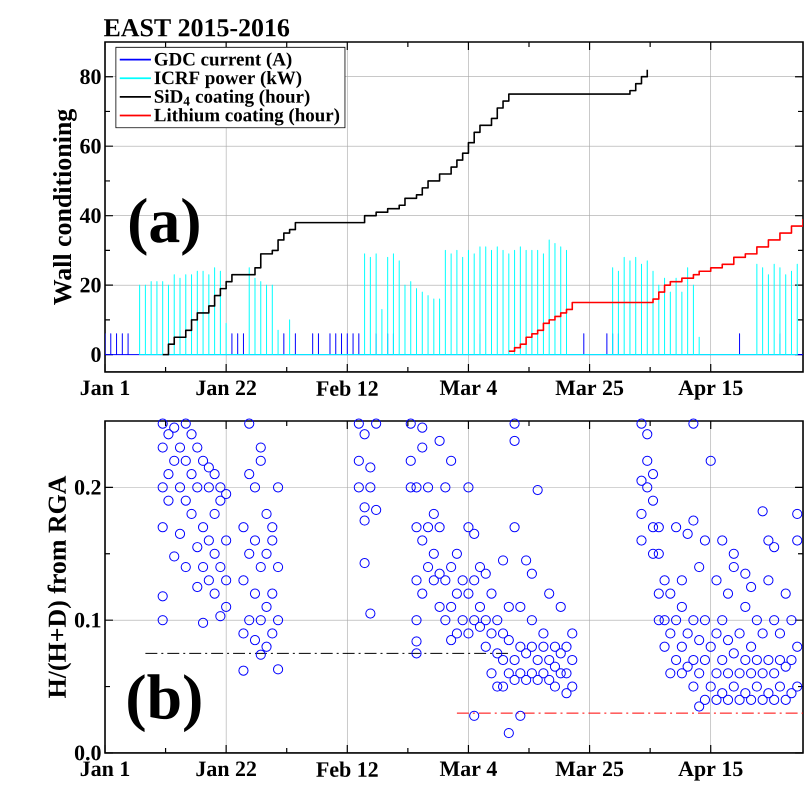  Describe the element at coordinates (223, 61) in the screenshot. I see `legend-label: GDC current (A)` at that location.